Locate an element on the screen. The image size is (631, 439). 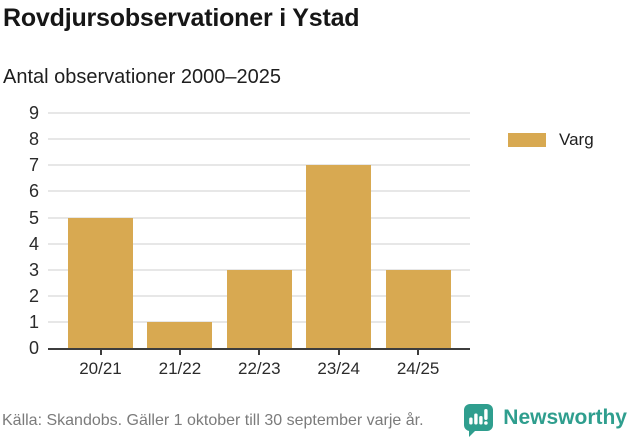
y-tick-label-7: 7 is located at coordinates (33, 165).